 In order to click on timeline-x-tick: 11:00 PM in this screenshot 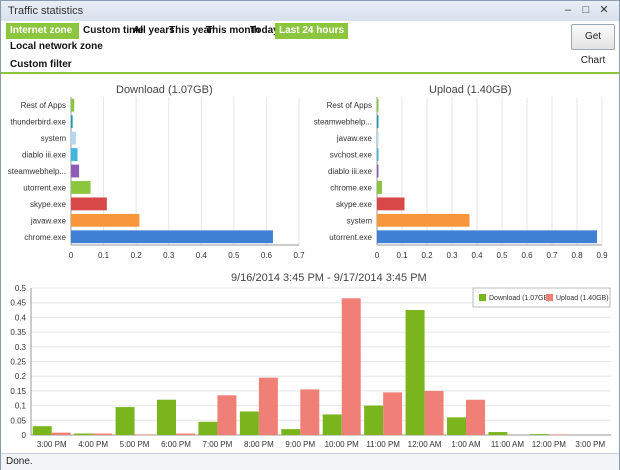, I will do `click(383, 444)`.